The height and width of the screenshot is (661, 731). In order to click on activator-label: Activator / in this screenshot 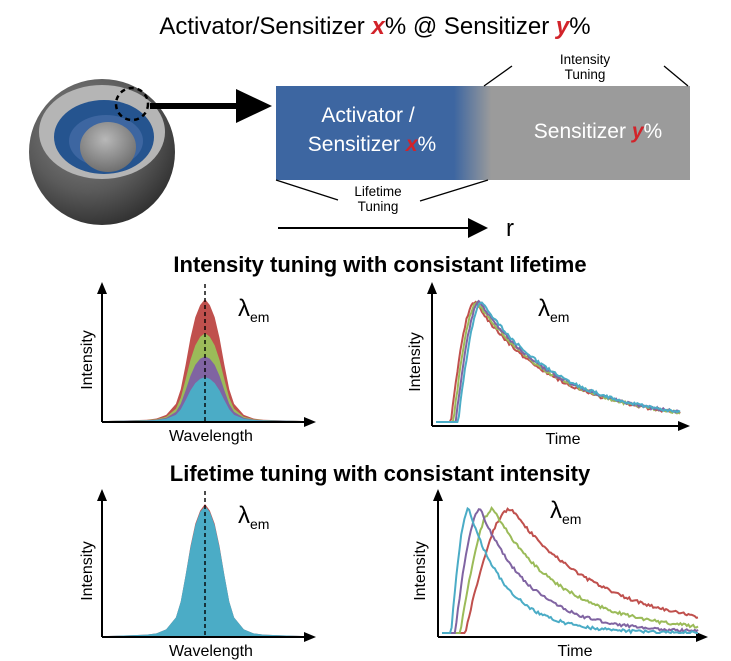, I will do `click(368, 115)`.